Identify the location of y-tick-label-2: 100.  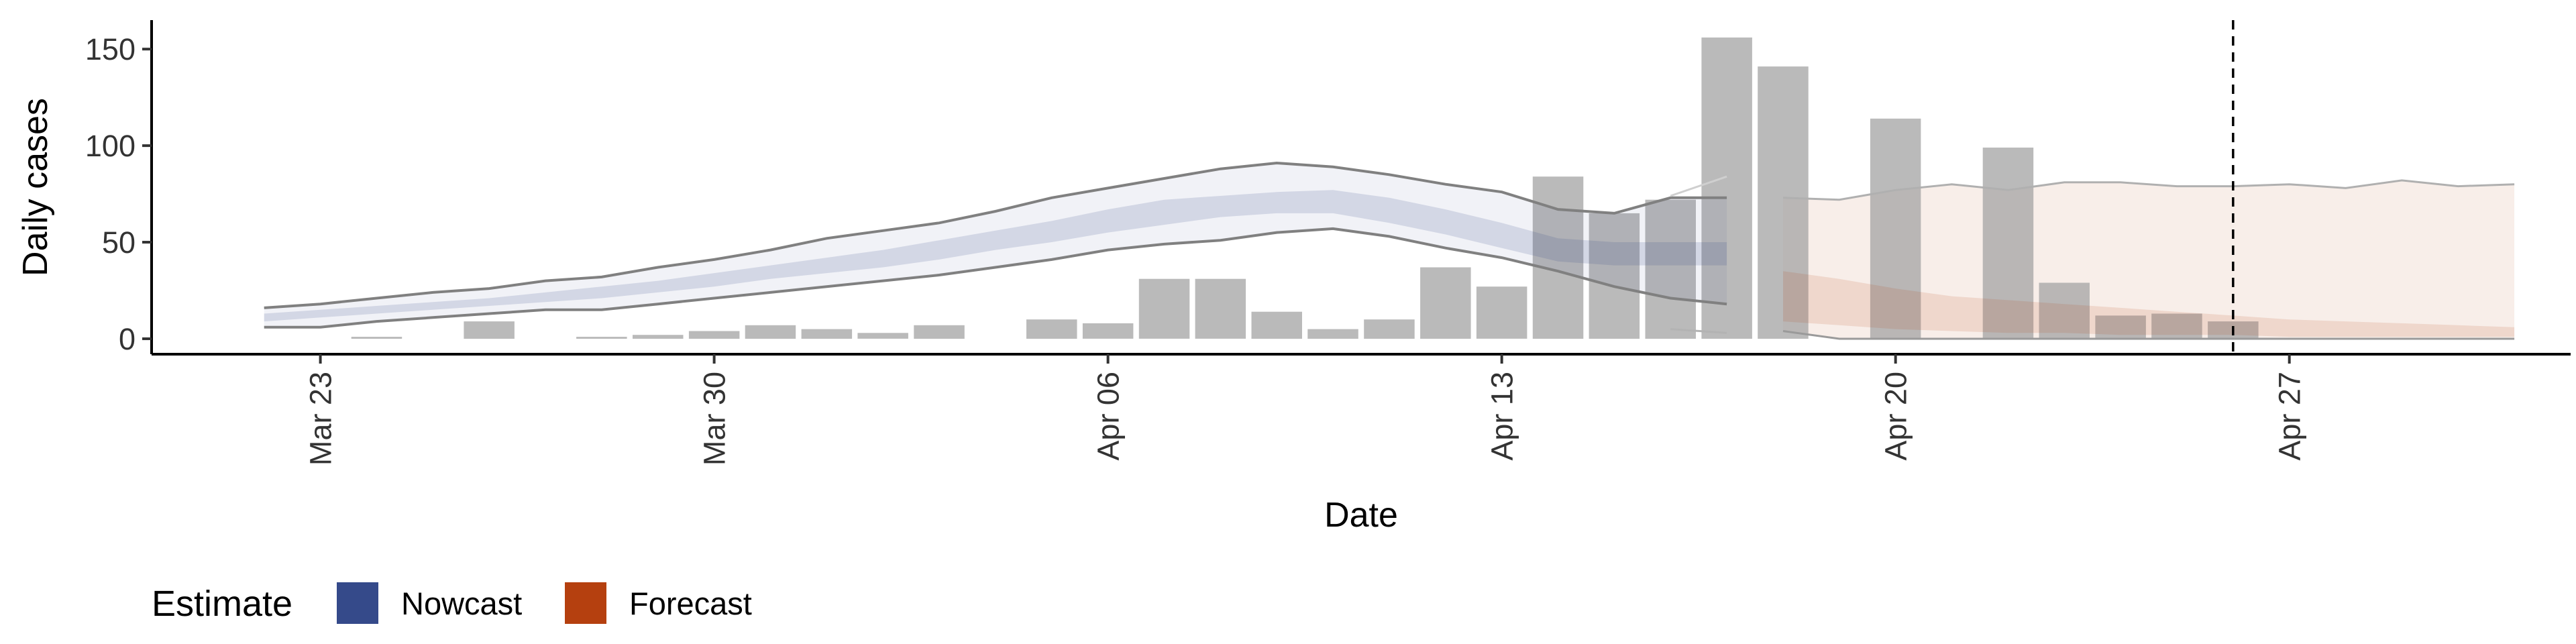
(110, 146).